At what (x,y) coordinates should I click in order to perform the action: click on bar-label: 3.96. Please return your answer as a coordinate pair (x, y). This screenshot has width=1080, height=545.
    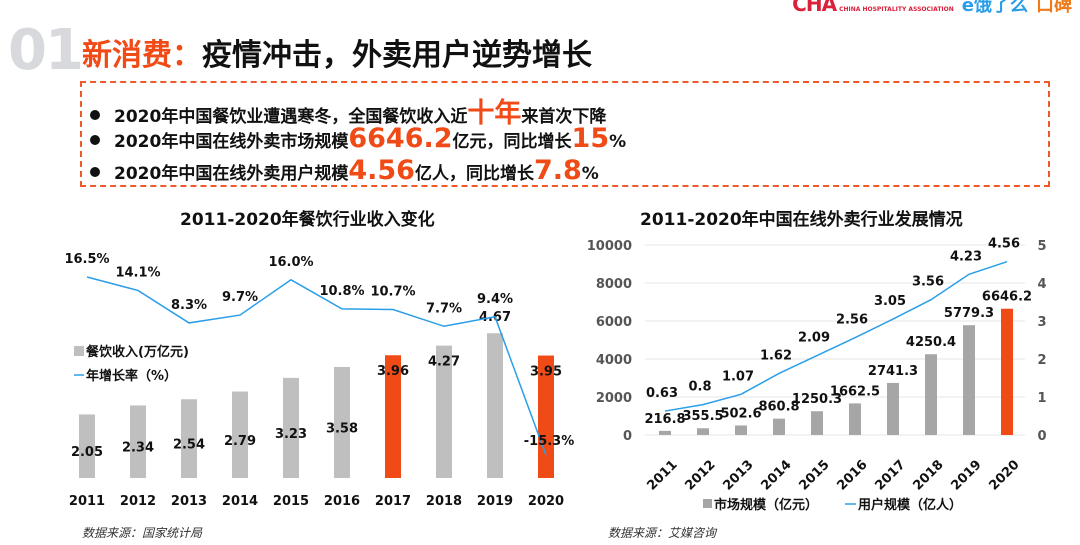
    Looking at the image, I should click on (393, 371).